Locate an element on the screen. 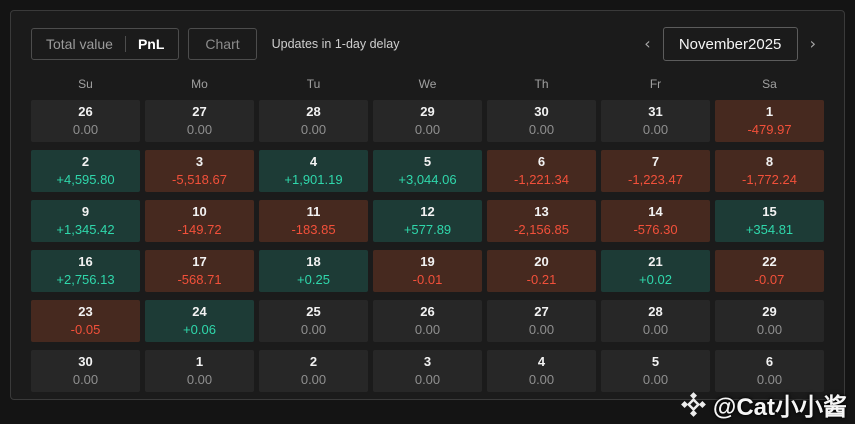  day-pnl-value: -1,223.47 is located at coordinates (655, 179).